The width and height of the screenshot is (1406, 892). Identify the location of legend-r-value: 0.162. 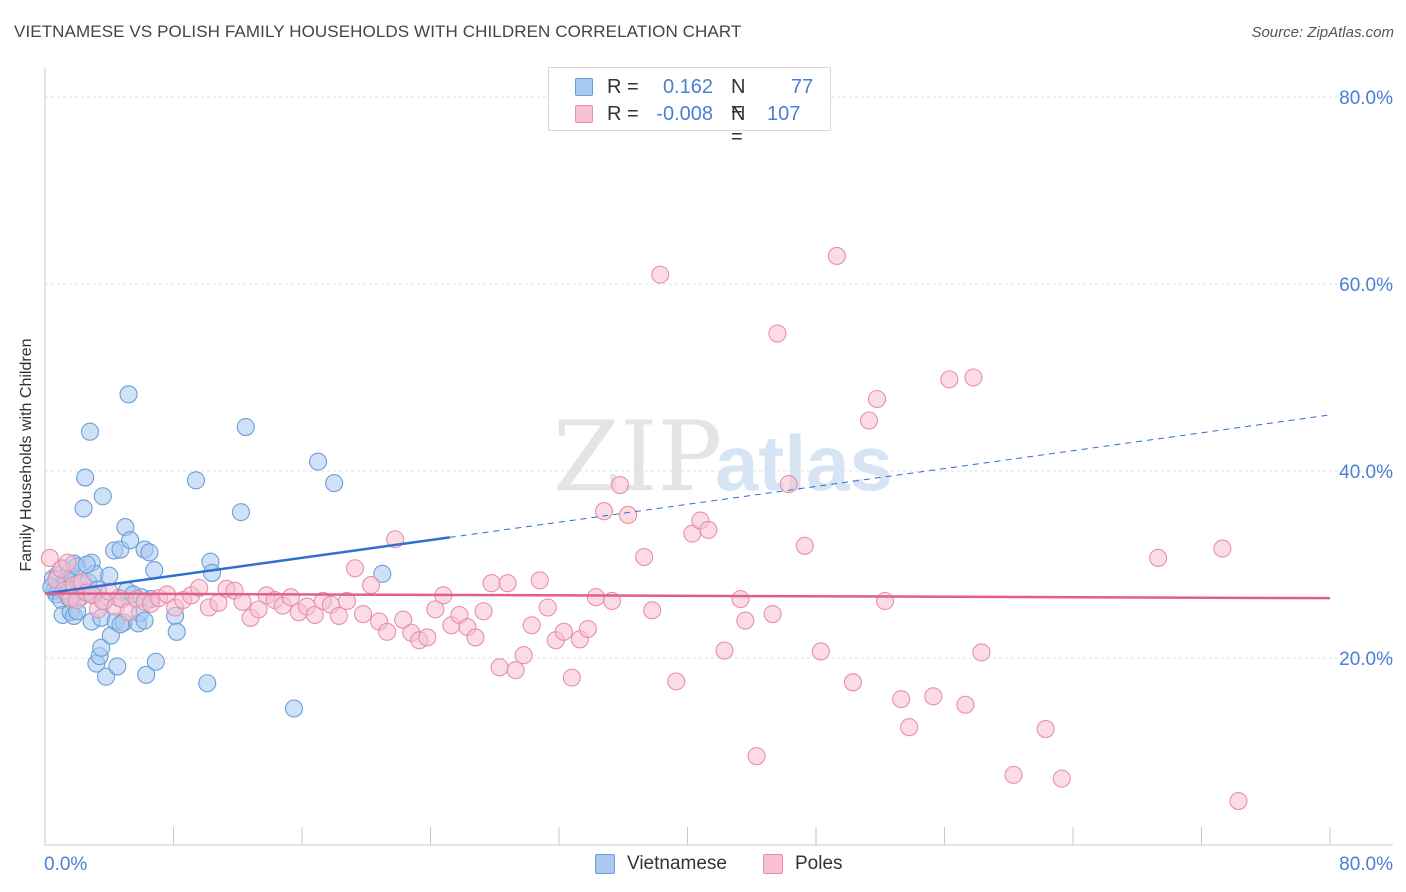
(687, 87).